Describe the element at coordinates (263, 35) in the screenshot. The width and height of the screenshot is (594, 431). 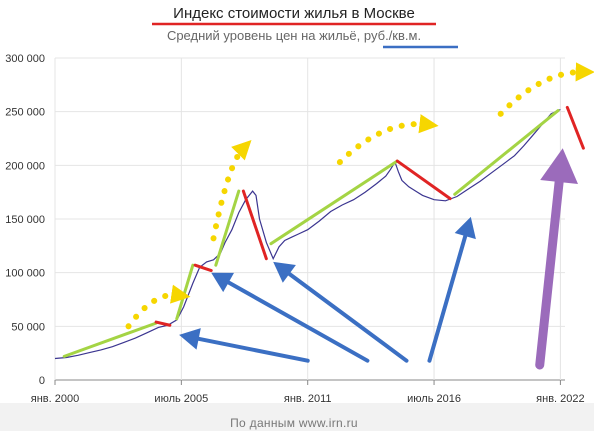
I see `subtitle-main: Средний уровень цен на жильё,` at that location.